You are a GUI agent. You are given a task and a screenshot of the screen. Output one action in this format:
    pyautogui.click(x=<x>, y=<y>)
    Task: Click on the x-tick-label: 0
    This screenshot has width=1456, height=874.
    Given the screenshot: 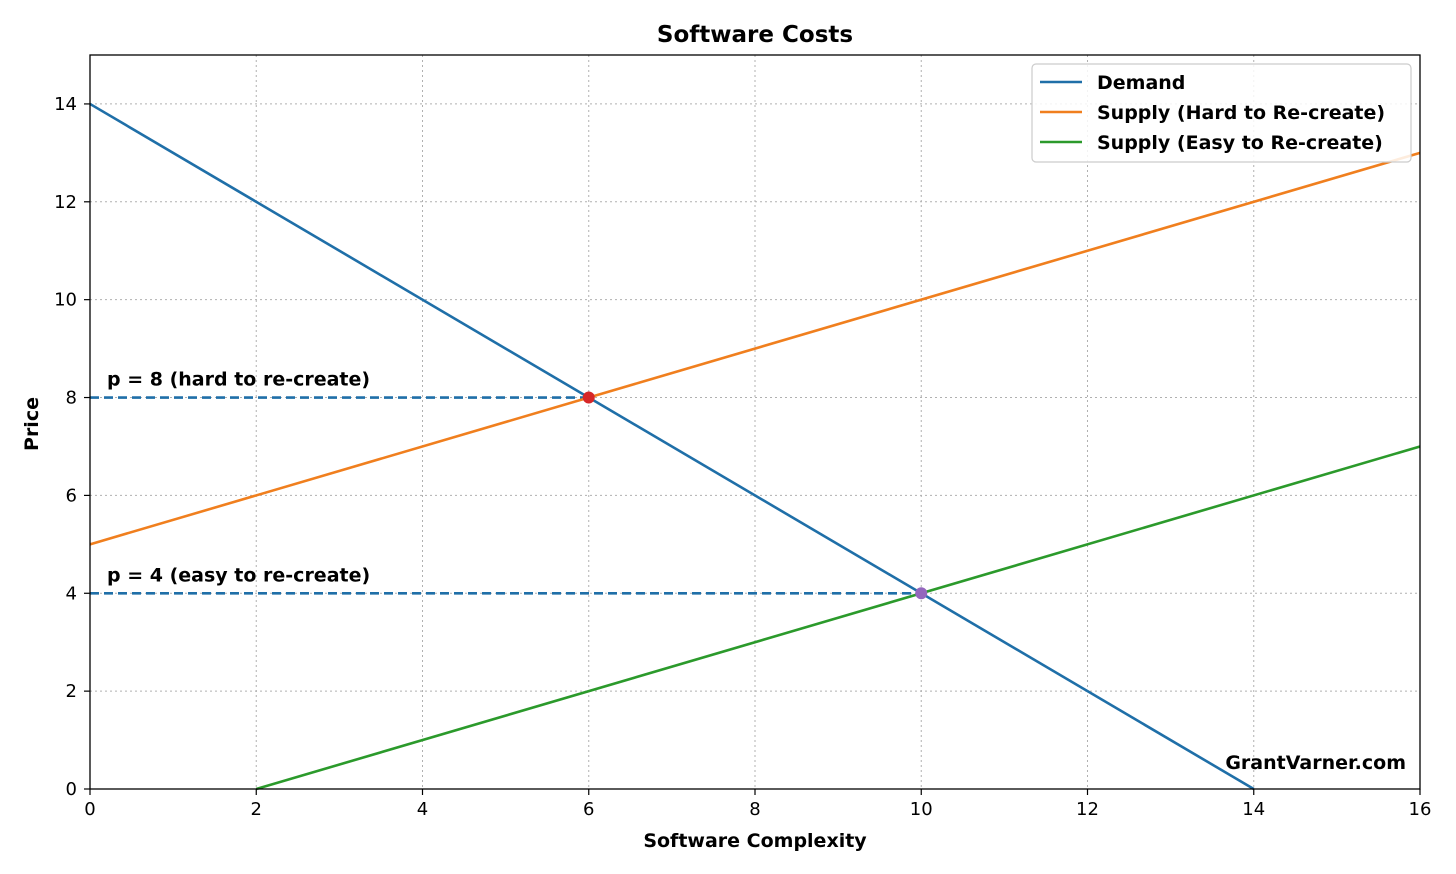 What is the action you would take?
    pyautogui.click(x=89, y=809)
    